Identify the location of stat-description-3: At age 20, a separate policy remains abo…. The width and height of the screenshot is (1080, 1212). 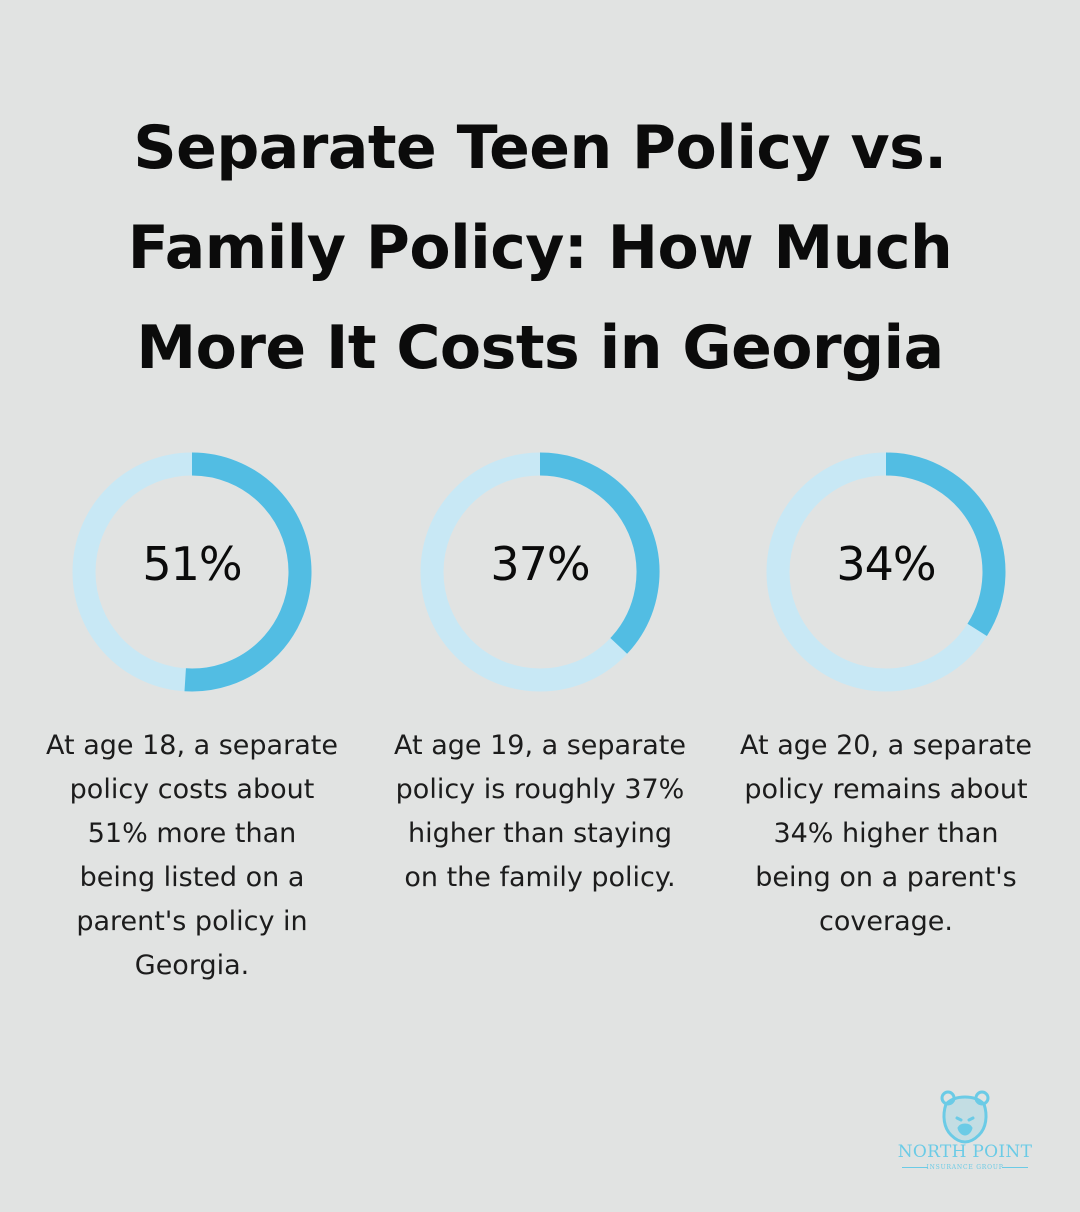
(886, 834).